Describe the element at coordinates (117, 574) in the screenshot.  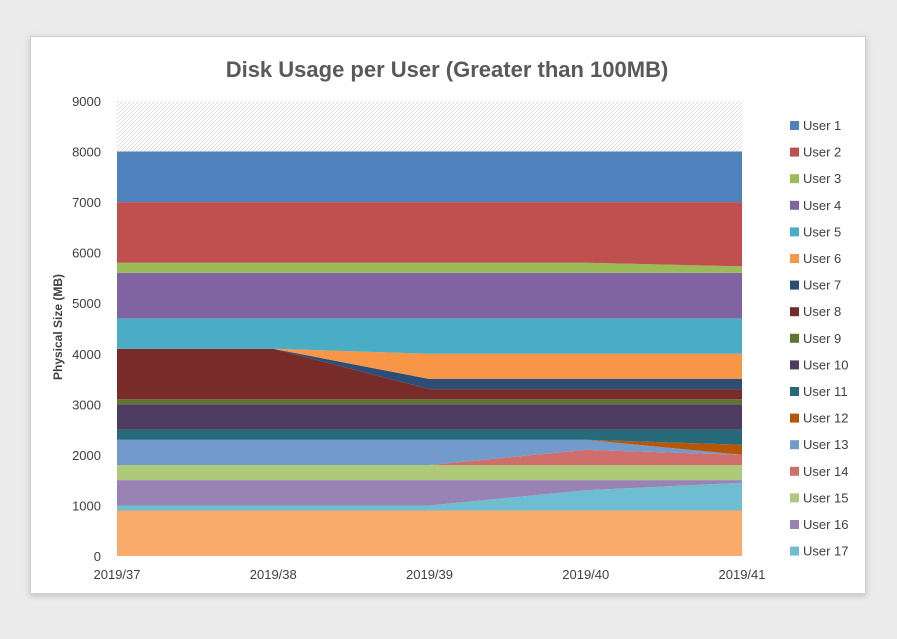
I see `x-tick-label: 2019/37` at that location.